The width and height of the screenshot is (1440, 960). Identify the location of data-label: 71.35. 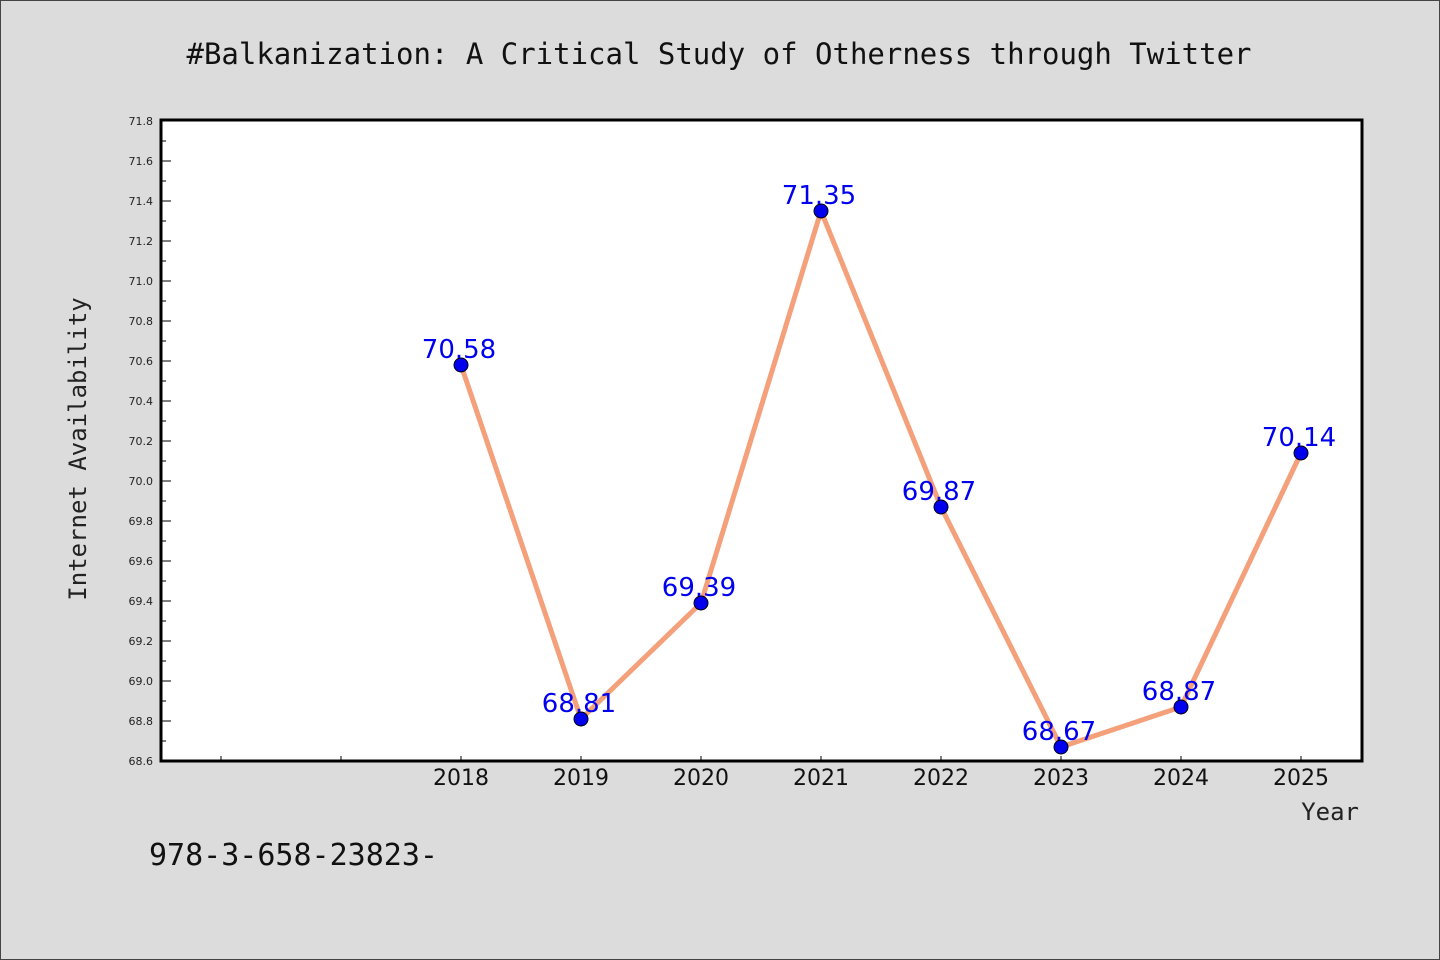
(819, 196).